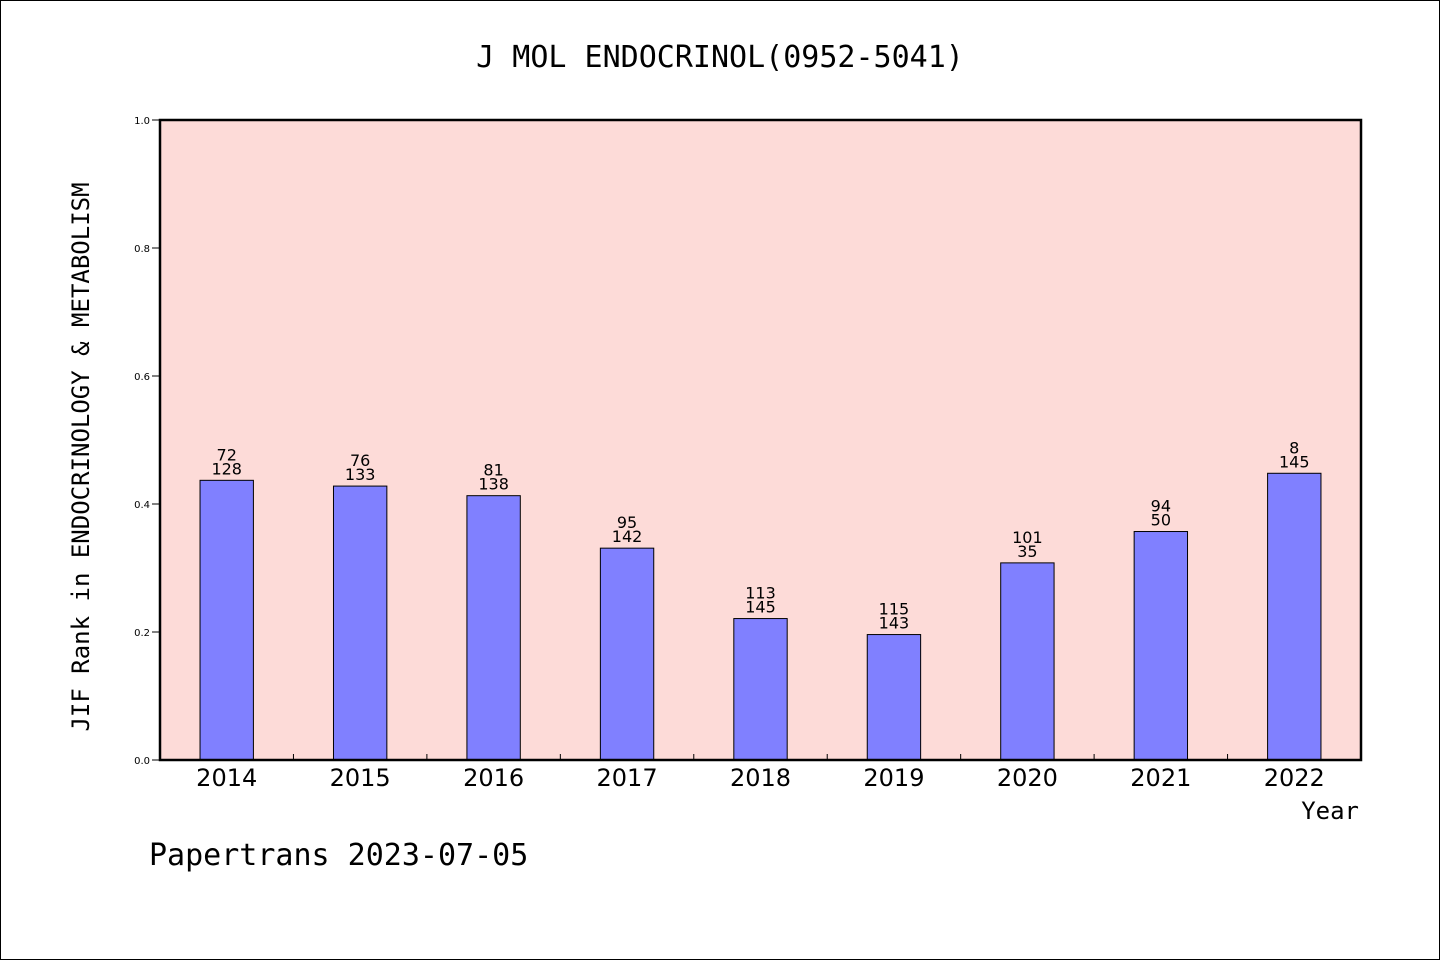  What do you see at coordinates (142, 761) in the screenshot?
I see `y-tick-label-0.0: 0.0` at bounding box center [142, 761].